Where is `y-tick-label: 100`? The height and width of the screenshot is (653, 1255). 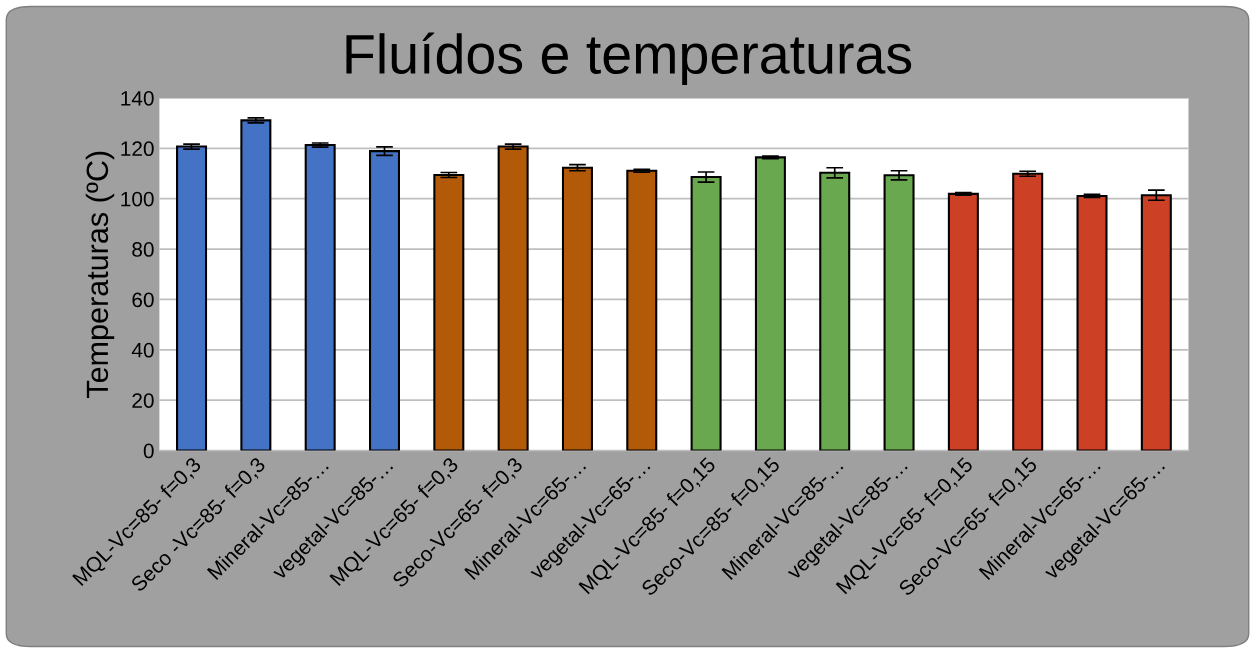
y-tick-label: 100 is located at coordinates (137, 199).